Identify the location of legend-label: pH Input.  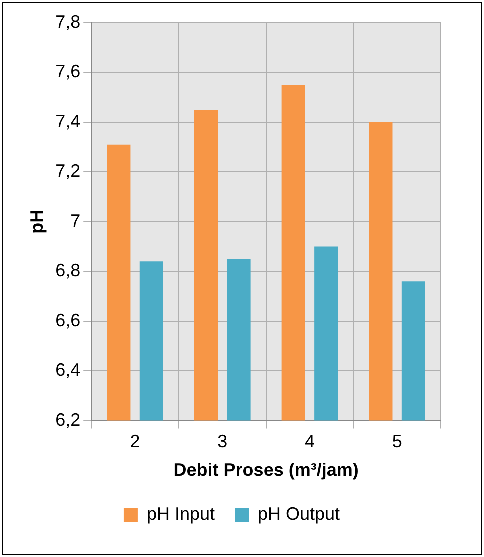
(180, 514).